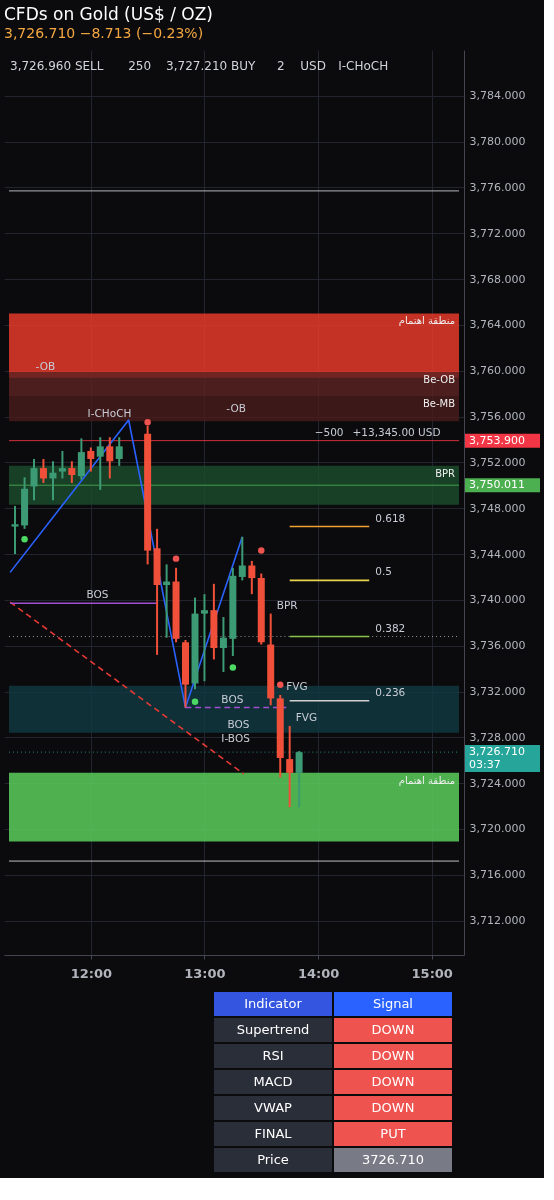  I want to click on text: MACD, so click(273, 1081).